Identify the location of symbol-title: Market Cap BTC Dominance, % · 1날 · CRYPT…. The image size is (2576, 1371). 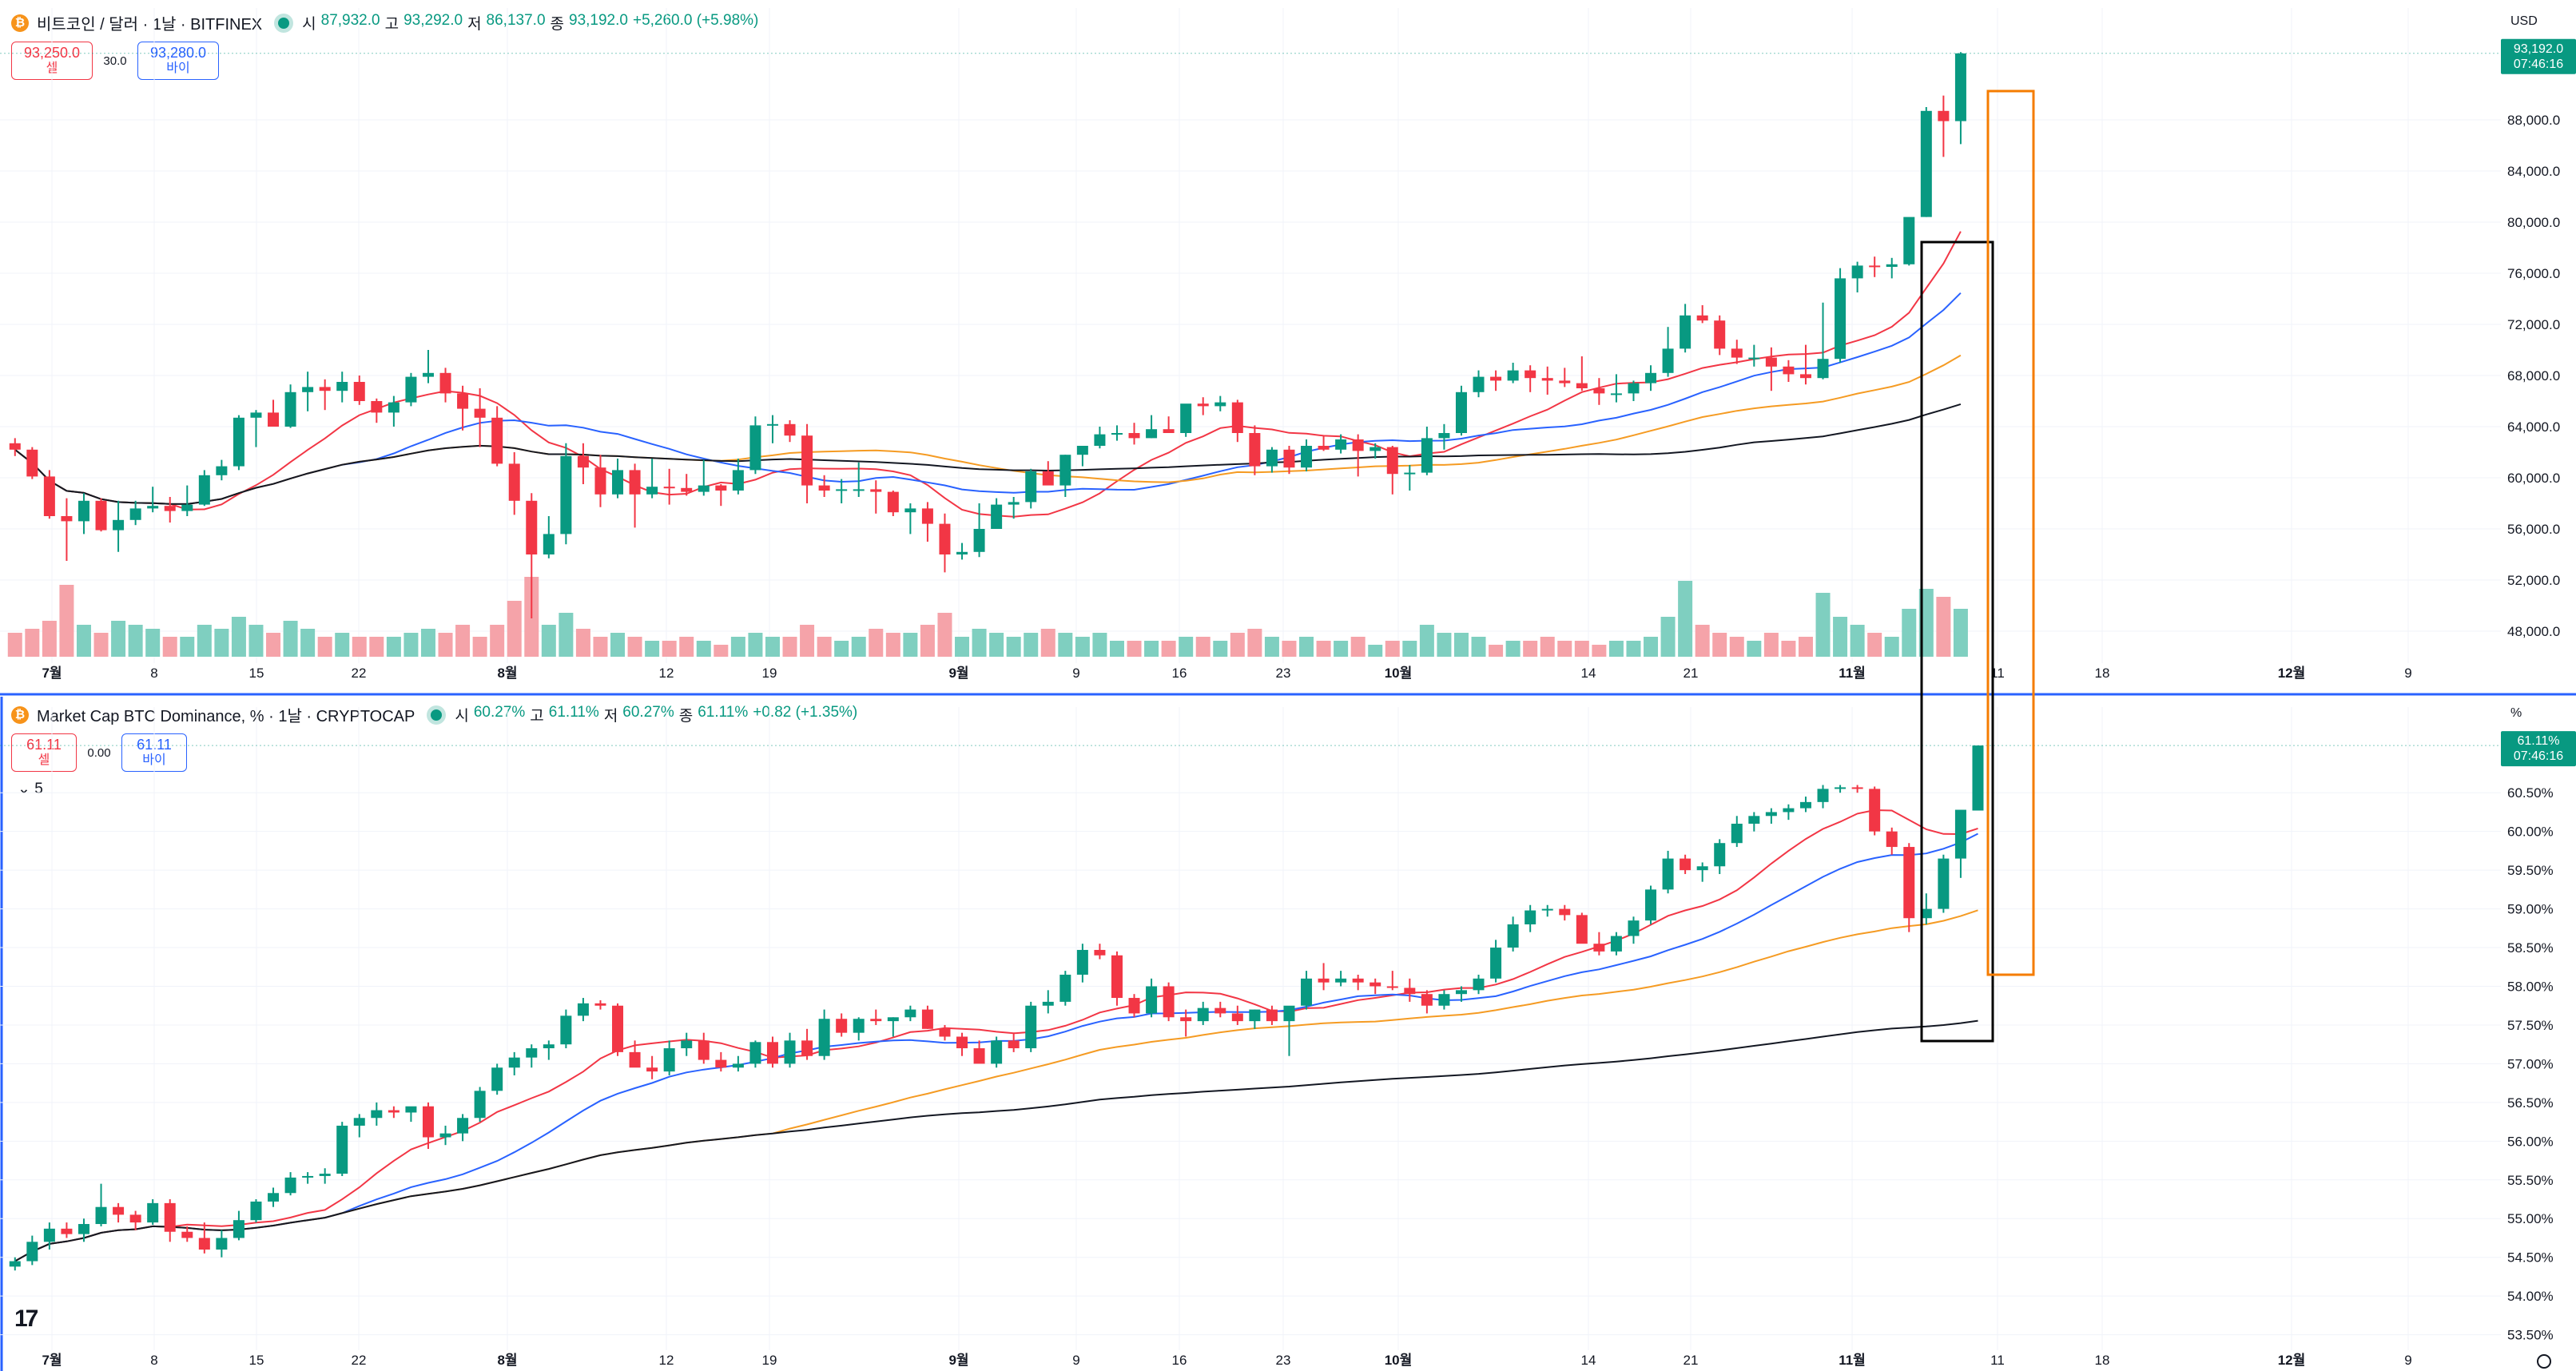
(226, 716).